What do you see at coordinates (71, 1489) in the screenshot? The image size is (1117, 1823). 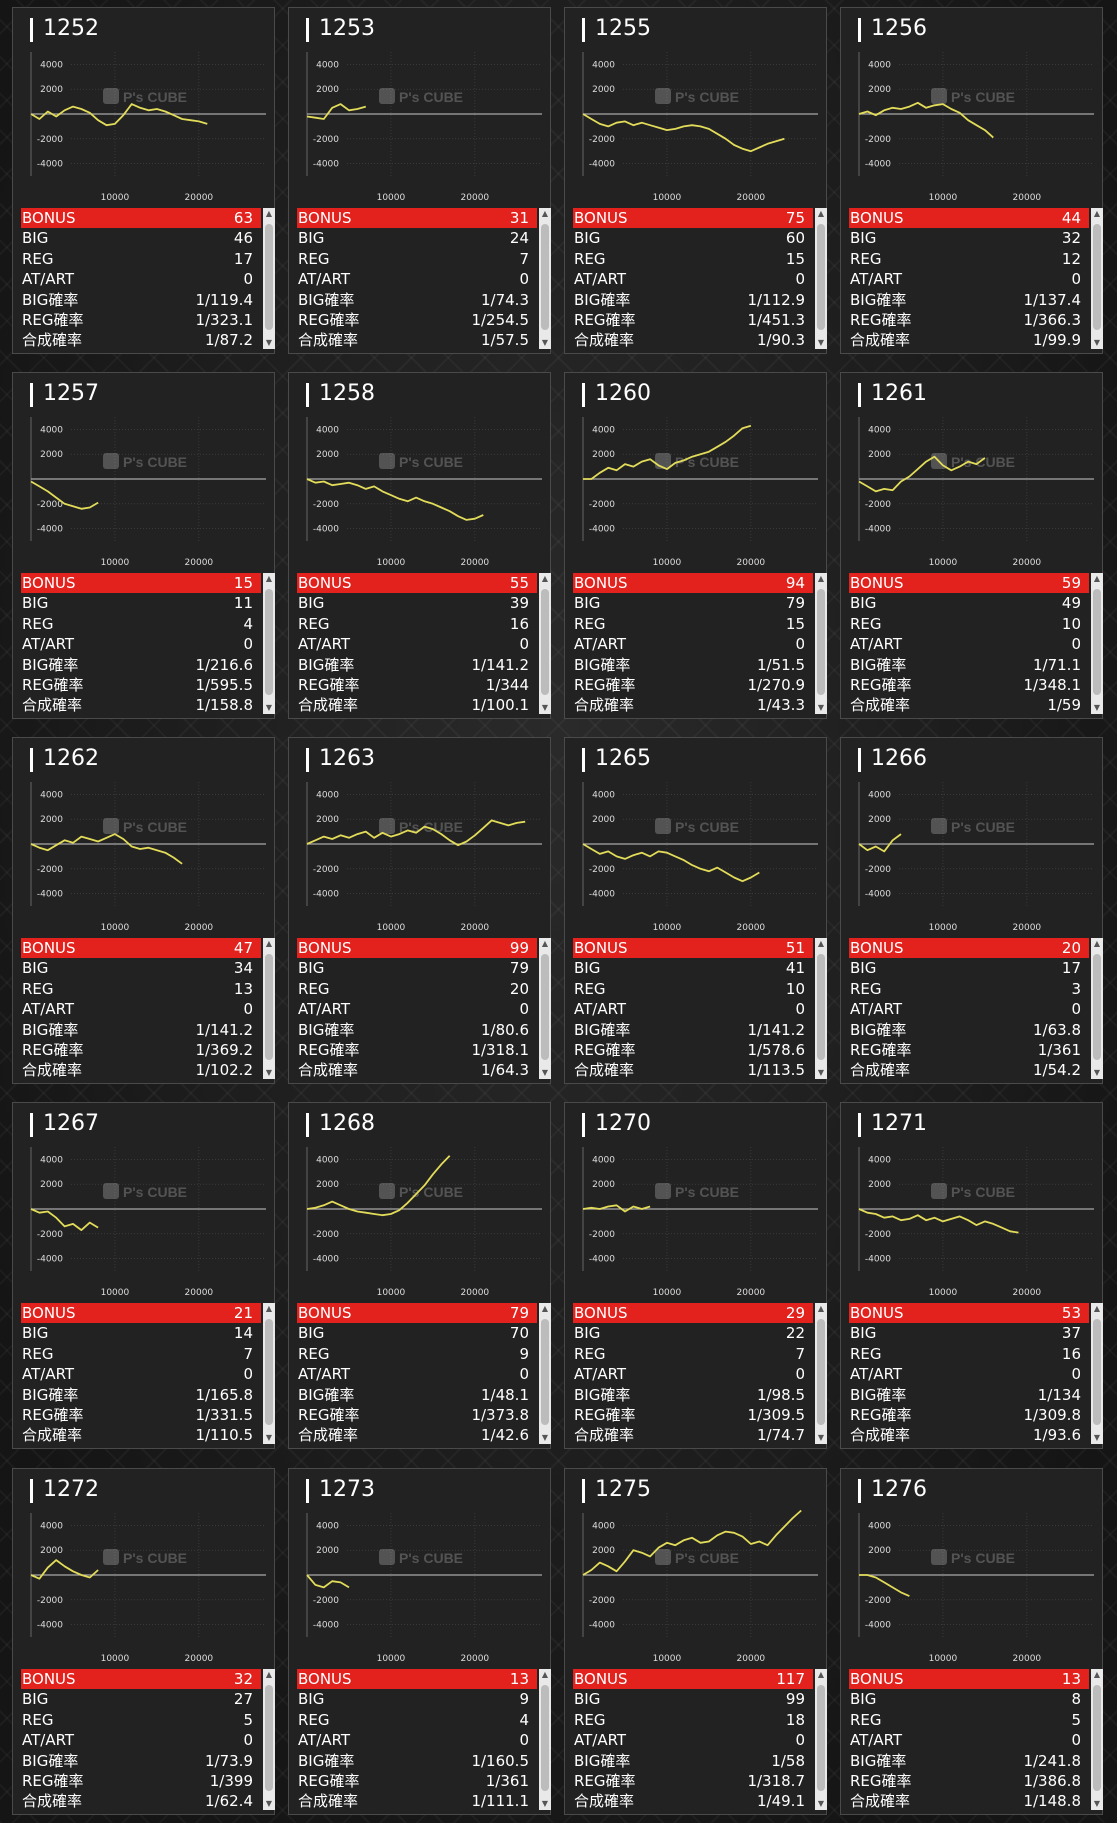 I see `machine-number: 1272` at bounding box center [71, 1489].